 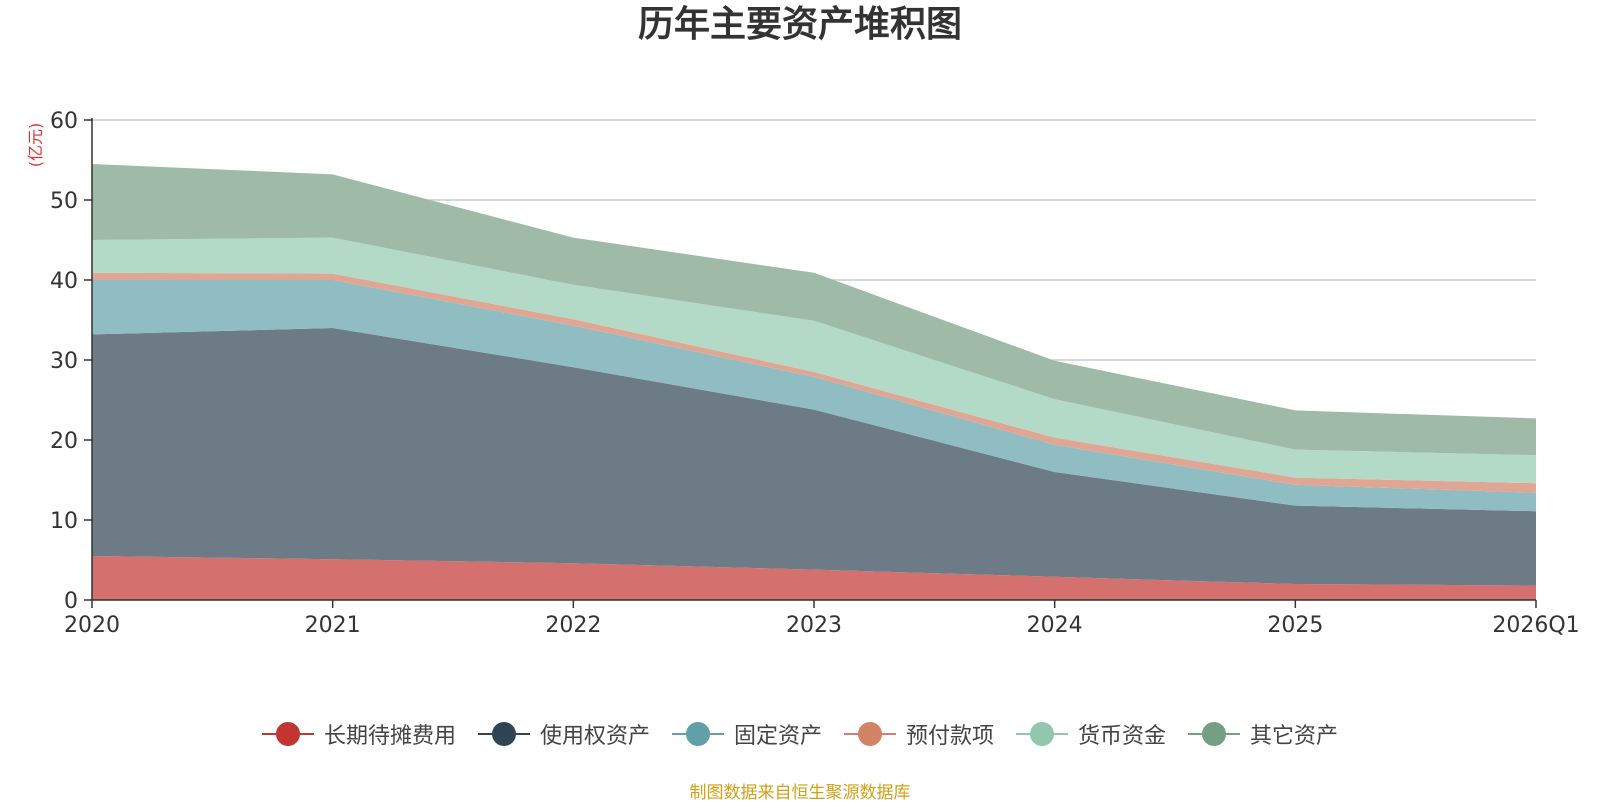 I want to click on x-tick-label: 2025, so click(x=1295, y=625).